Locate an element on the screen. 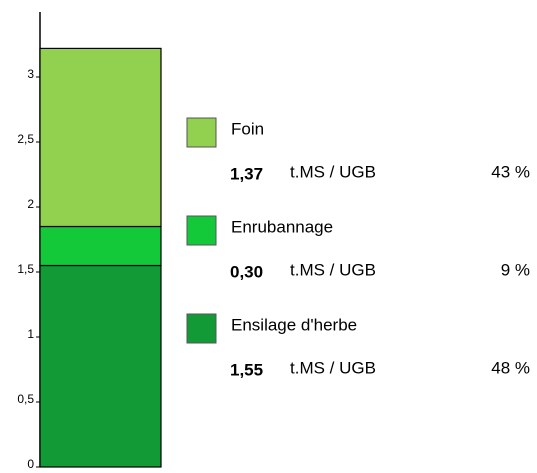 The height and width of the screenshot is (473, 537). value-label: 1,37 is located at coordinates (246, 173).